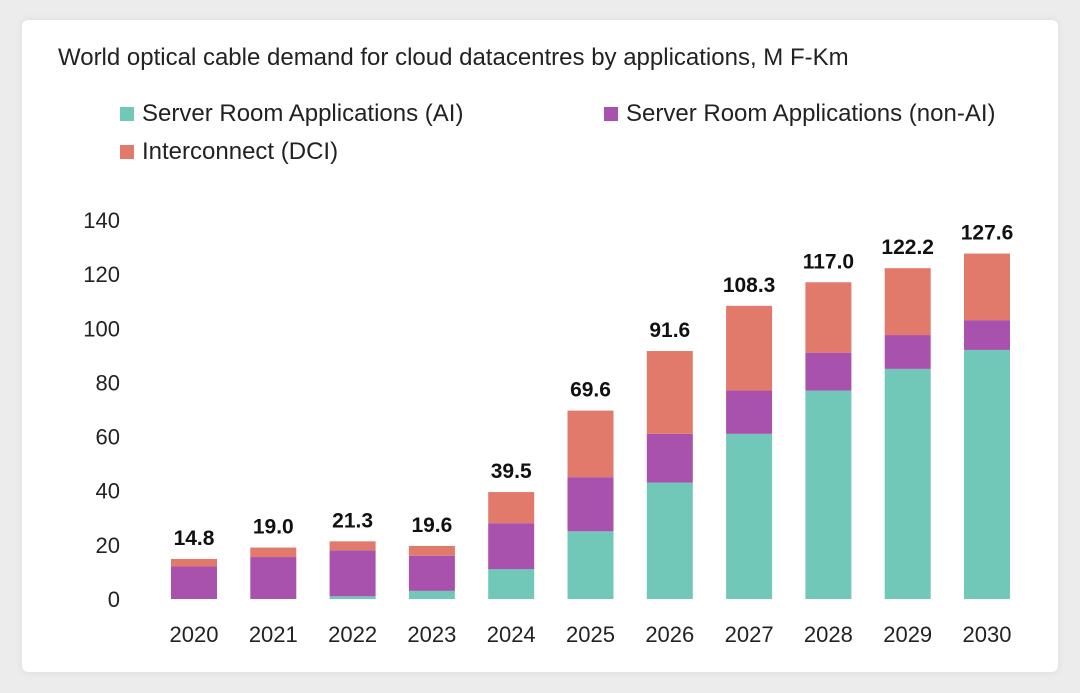 The width and height of the screenshot is (1080, 693). Describe the element at coordinates (273, 634) in the screenshot. I see `x-tick-label-2021: 2021` at that location.